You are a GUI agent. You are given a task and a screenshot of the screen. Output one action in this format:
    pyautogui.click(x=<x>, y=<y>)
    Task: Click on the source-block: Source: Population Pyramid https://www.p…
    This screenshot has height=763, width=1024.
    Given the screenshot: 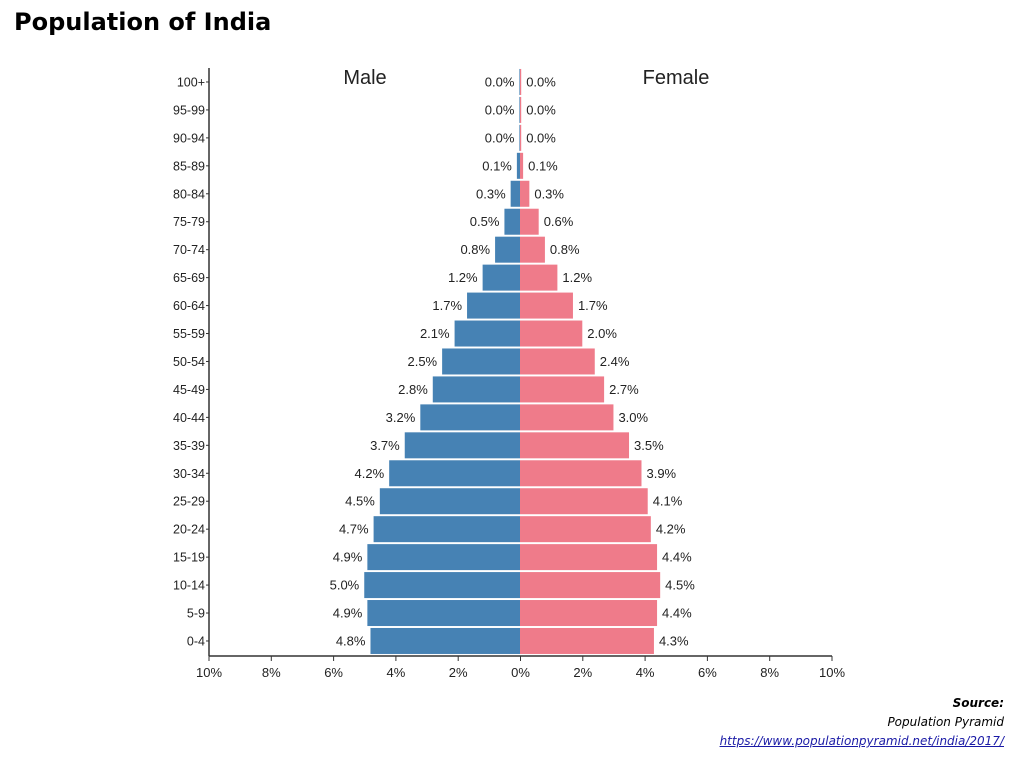 What is the action you would take?
    pyautogui.click(x=862, y=722)
    